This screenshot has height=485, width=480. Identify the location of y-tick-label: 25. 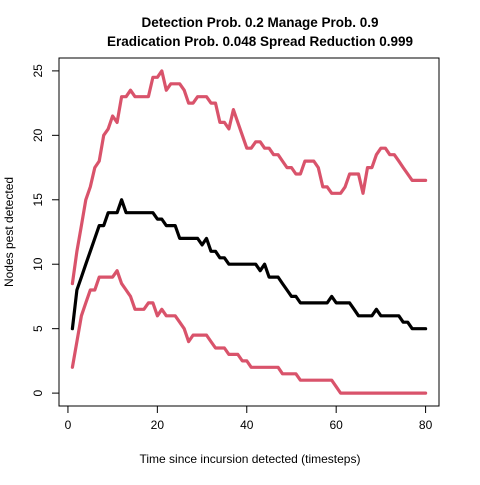
(38, 71).